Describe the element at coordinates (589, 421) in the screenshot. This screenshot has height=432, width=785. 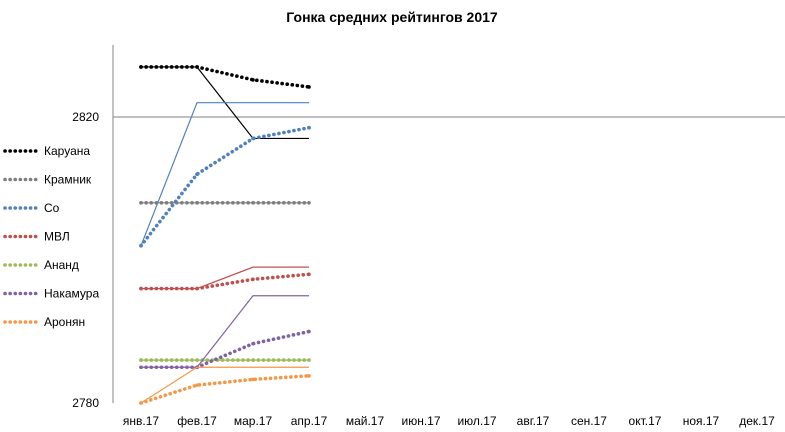
I see `x-tick-label: сен.17` at that location.